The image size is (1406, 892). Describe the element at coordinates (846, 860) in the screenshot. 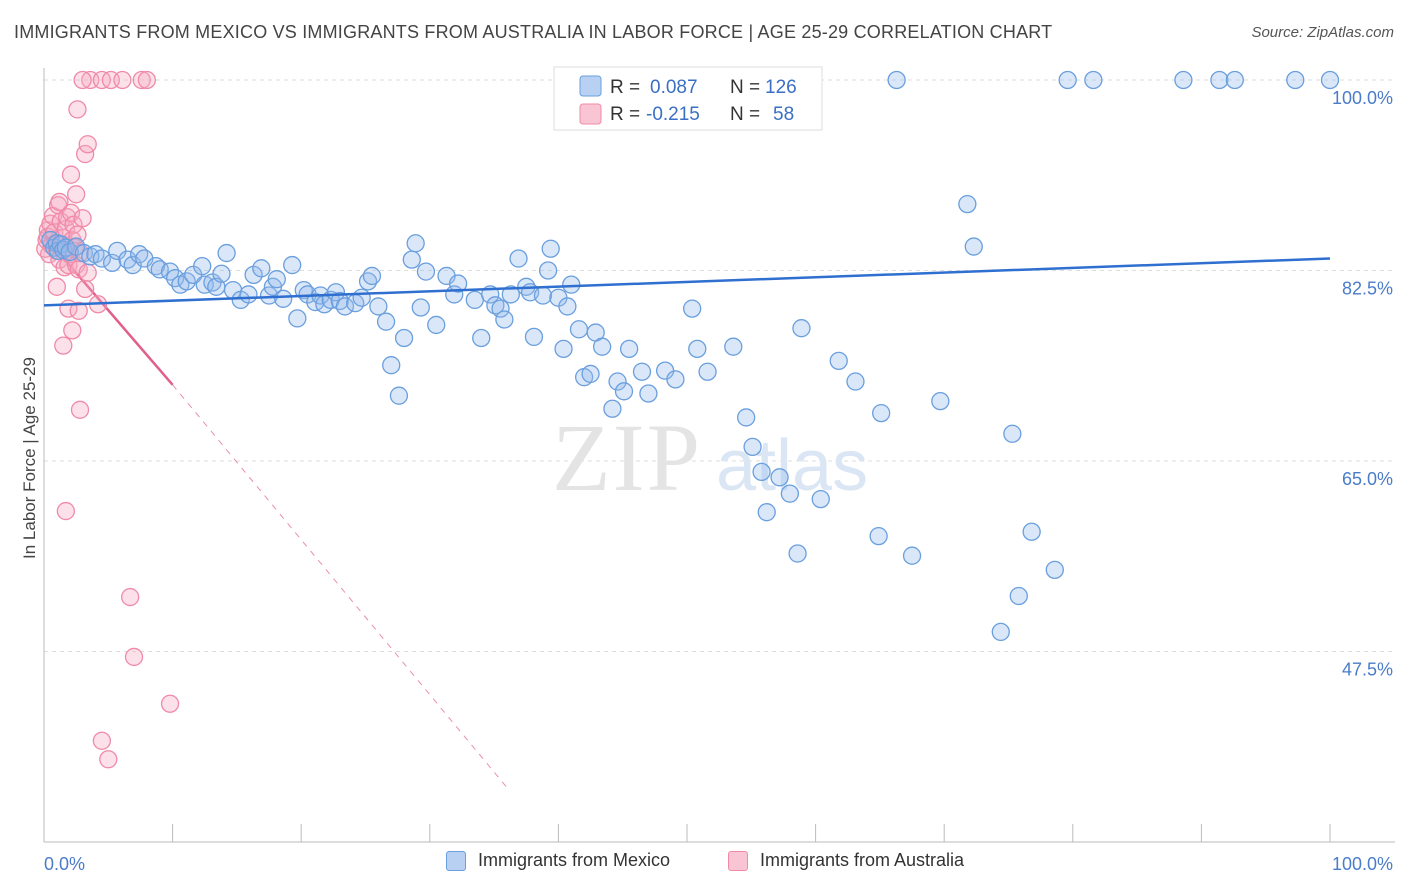

I see `legend-item-australia: Immigrants from Australia` at that location.